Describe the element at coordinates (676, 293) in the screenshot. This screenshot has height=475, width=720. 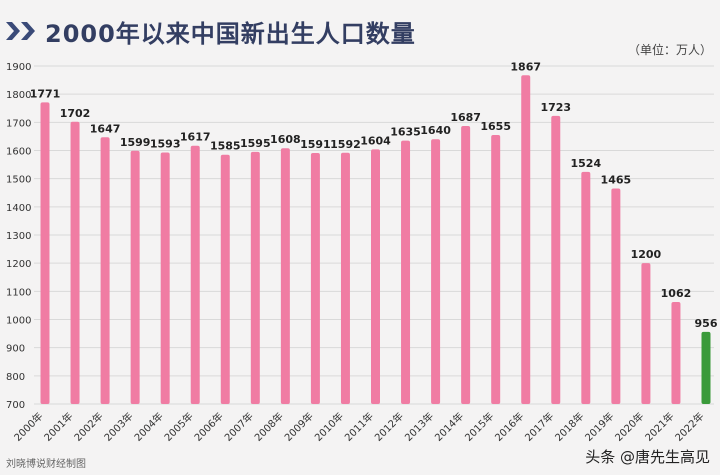
I see `data-label: 1062` at that location.